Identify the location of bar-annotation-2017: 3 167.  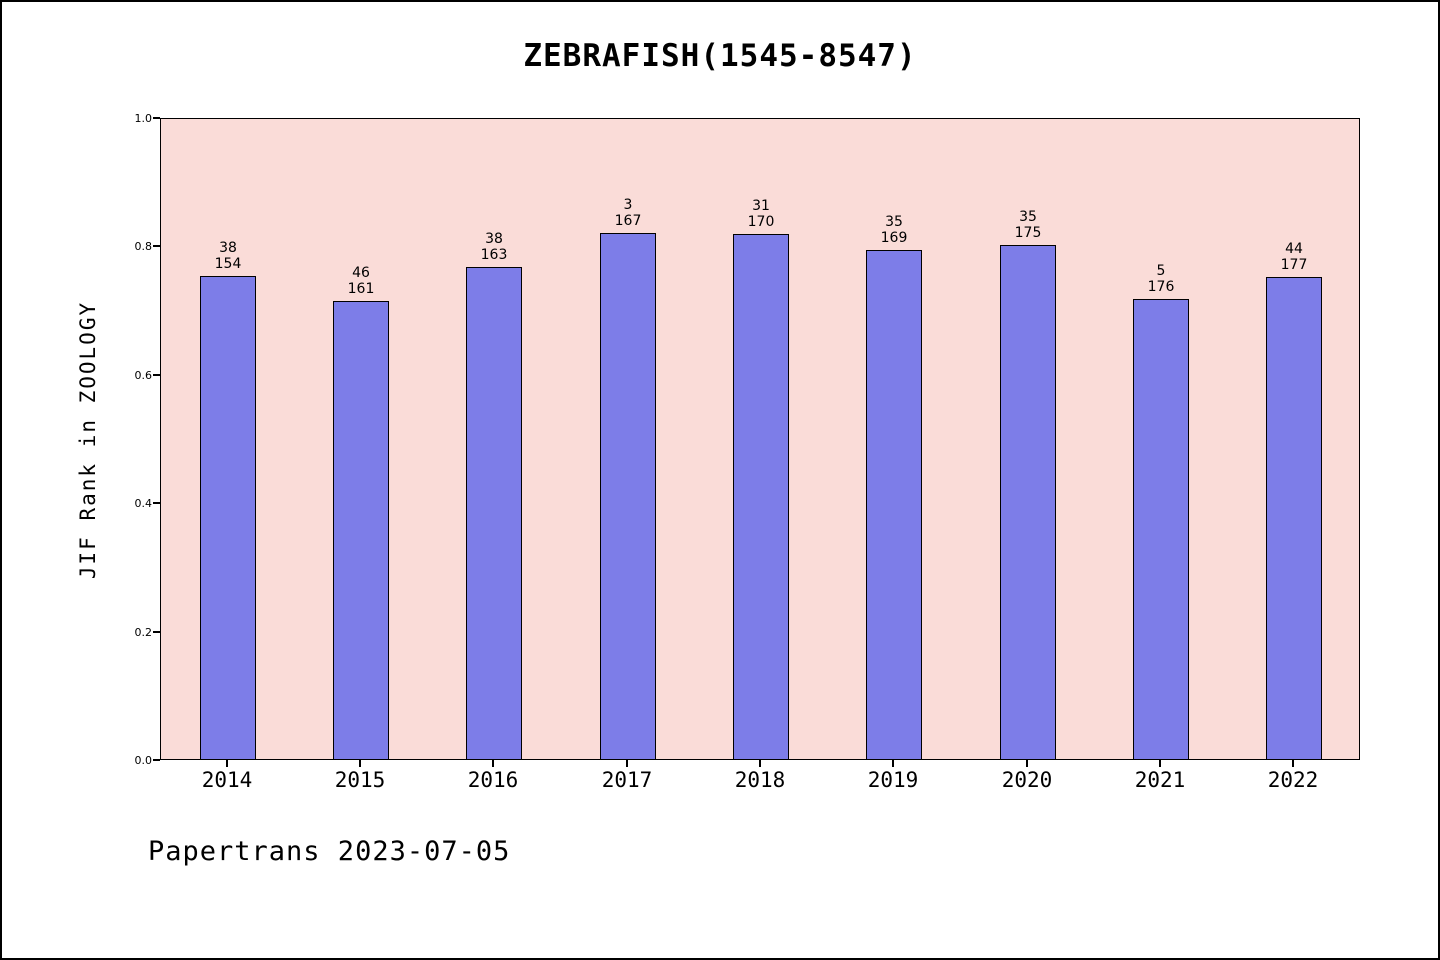
(628, 213).